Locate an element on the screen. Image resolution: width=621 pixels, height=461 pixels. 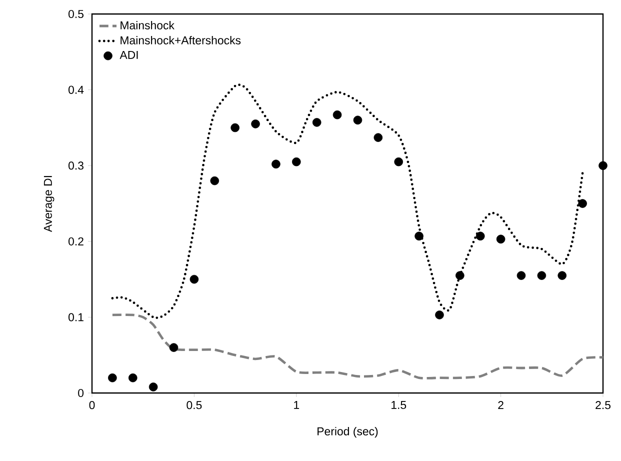
y-tick-label: 0 is located at coordinates (81, 393).